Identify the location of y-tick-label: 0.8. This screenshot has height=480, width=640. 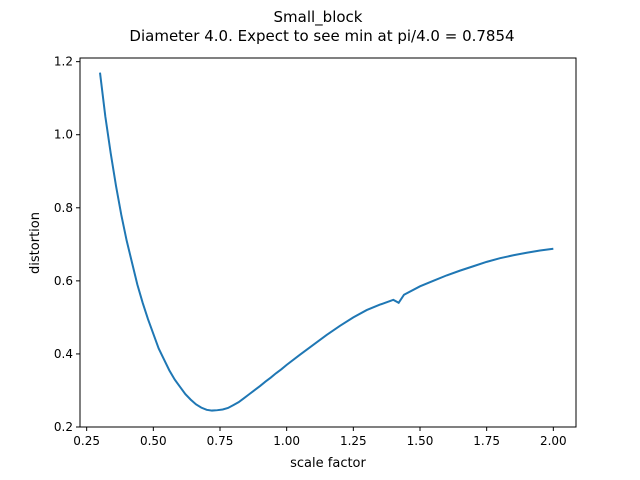
(63, 208).